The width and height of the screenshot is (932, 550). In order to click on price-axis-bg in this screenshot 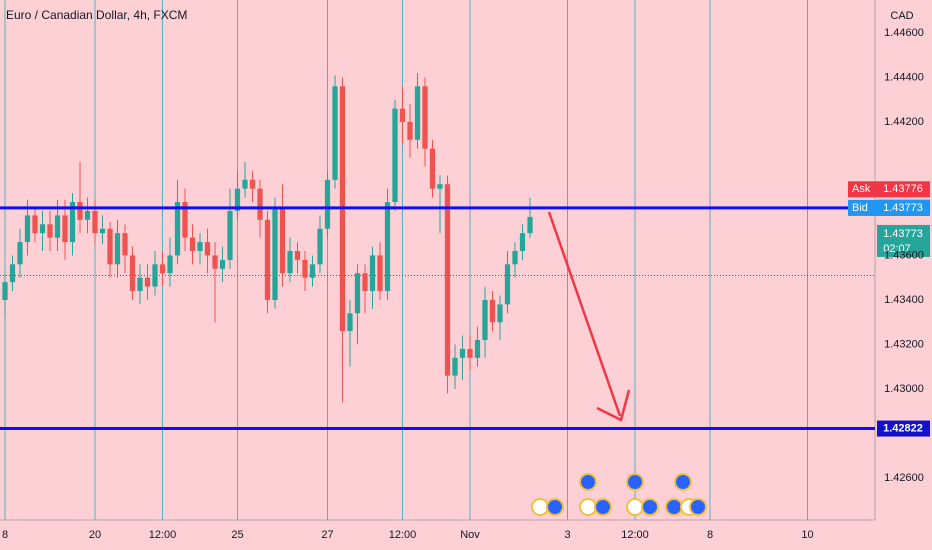, I will do `click(903, 275)`.